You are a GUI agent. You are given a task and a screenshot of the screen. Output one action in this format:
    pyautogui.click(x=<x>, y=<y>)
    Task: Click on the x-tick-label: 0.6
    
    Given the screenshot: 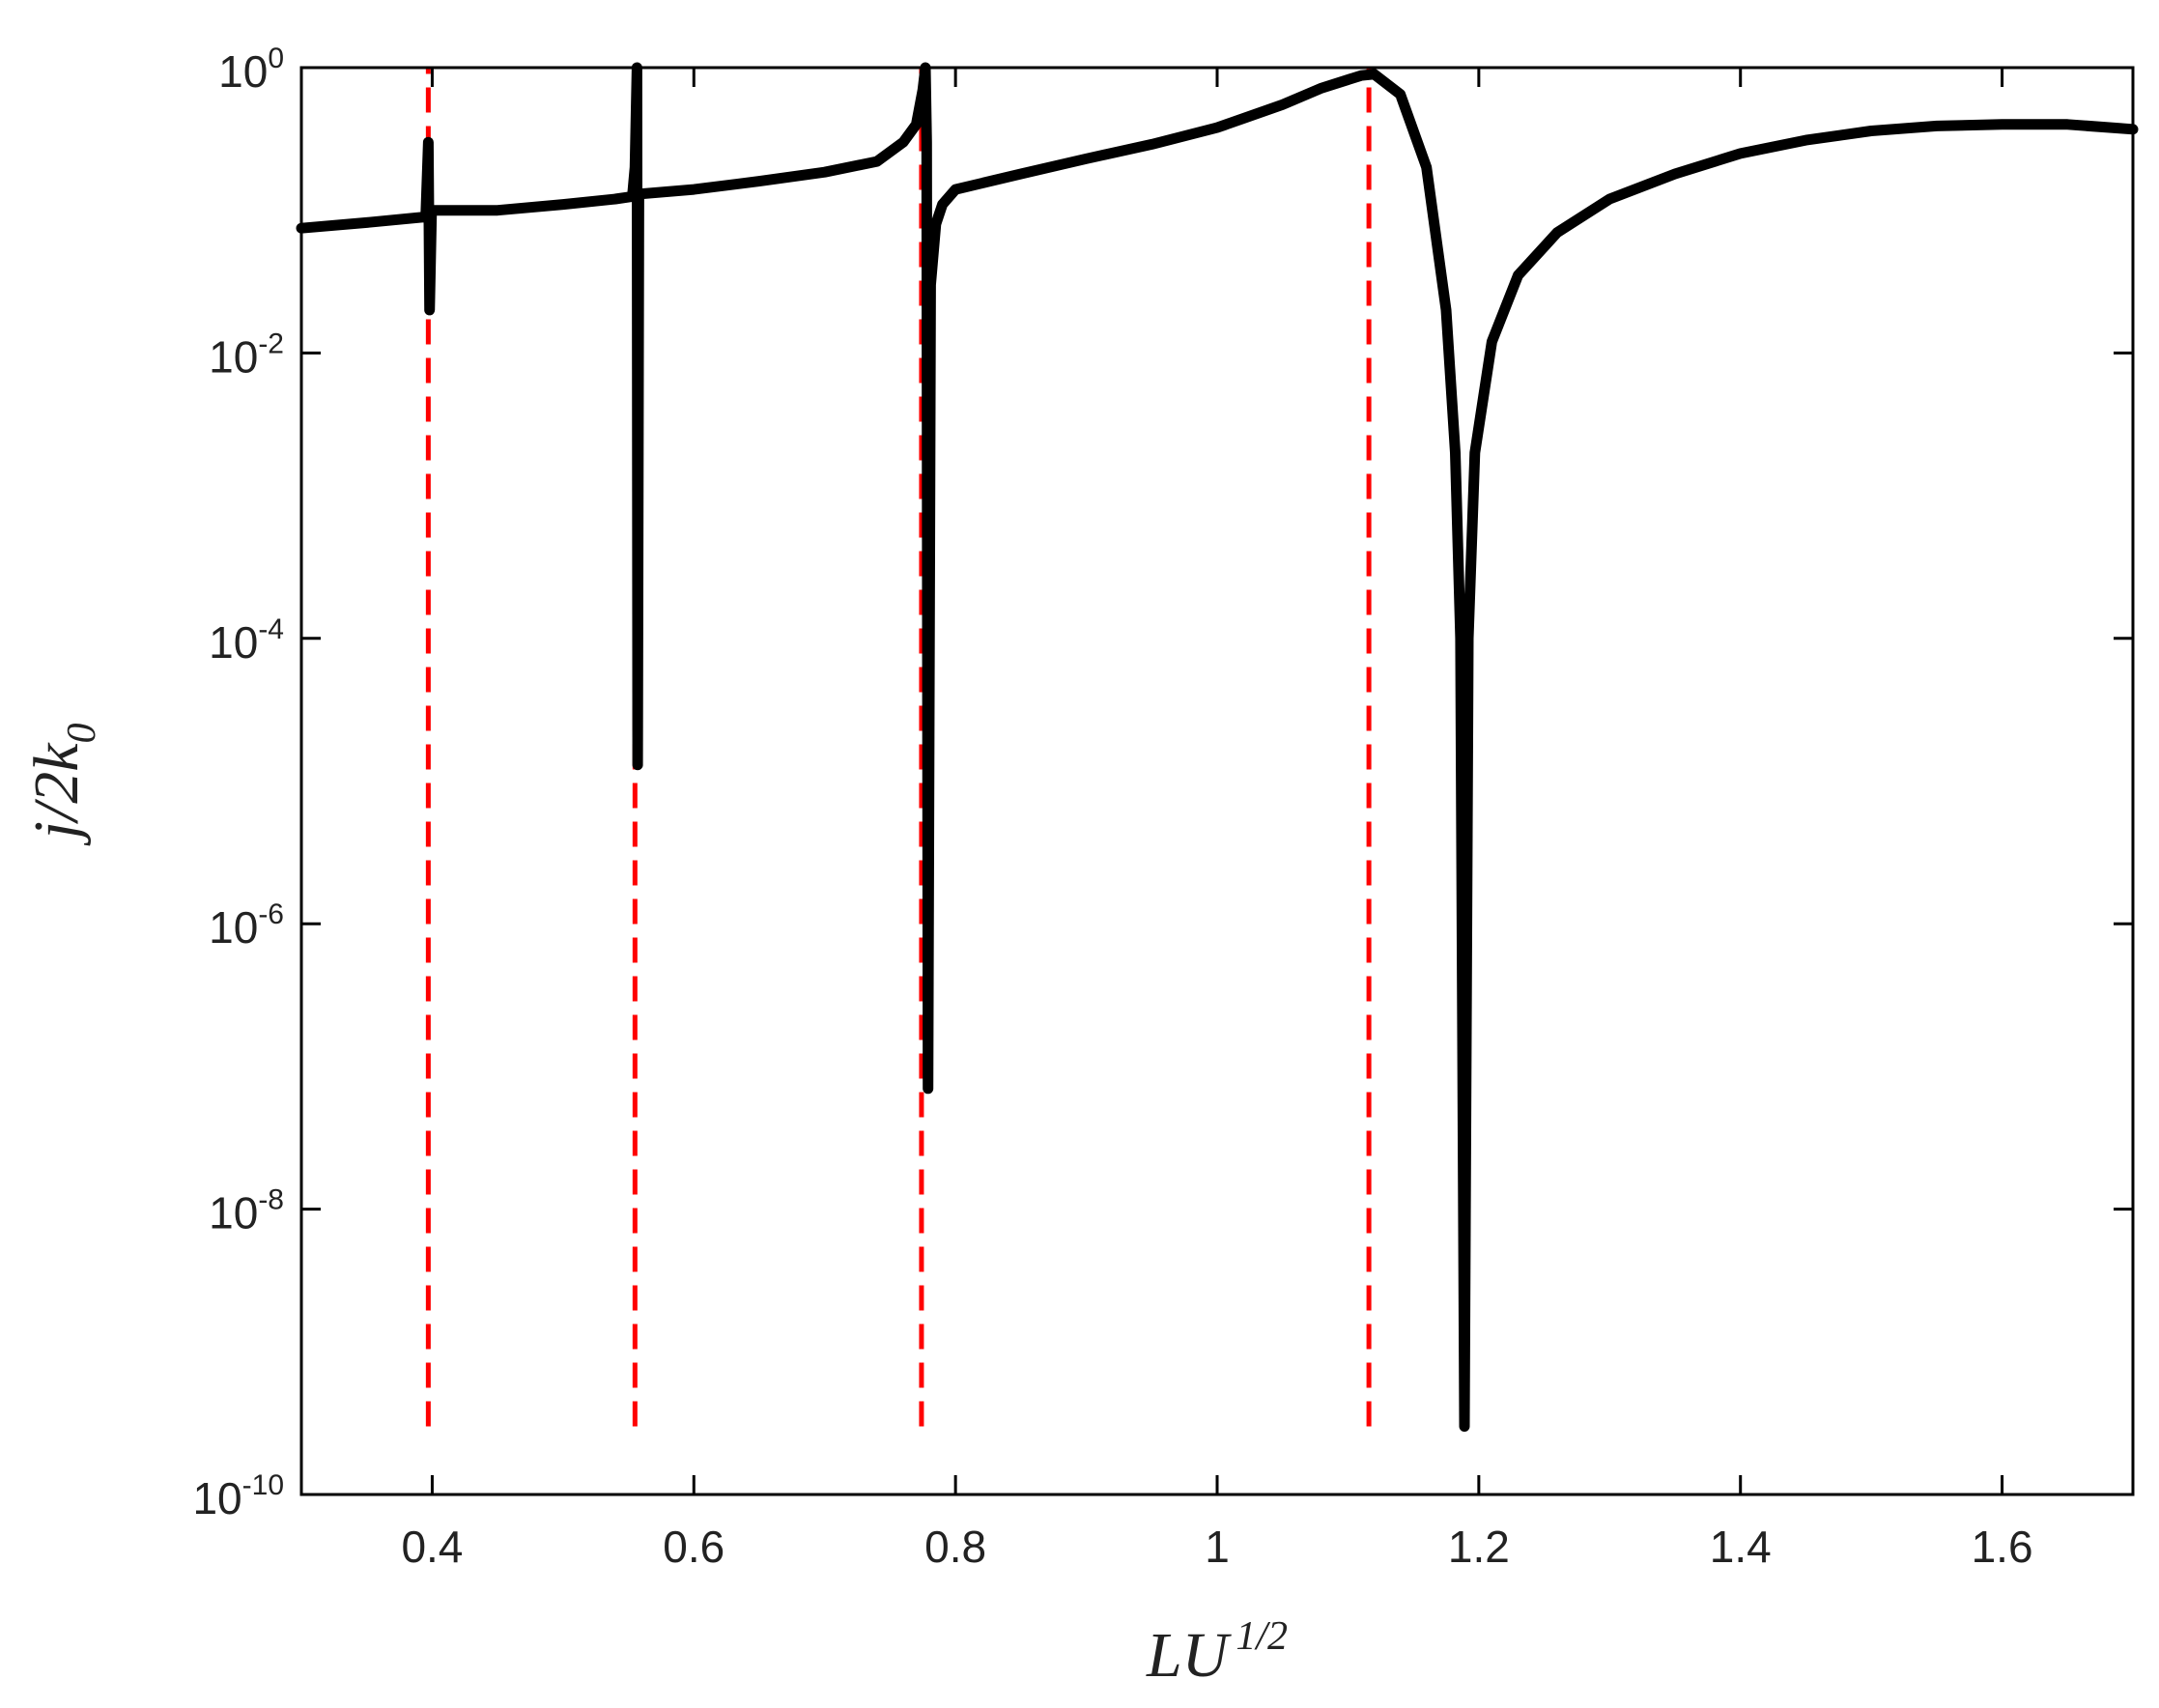 What is the action you would take?
    pyautogui.click(x=694, y=1547)
    